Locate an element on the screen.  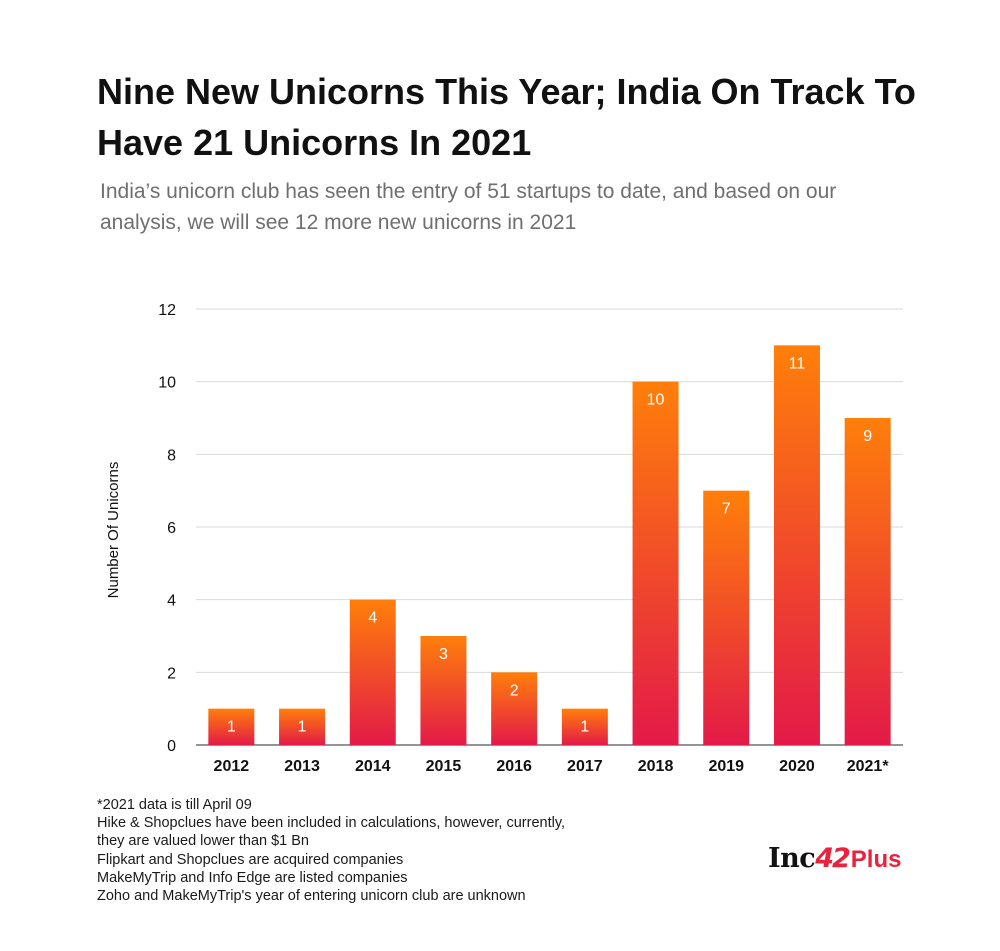
x-tick-label: 2014 is located at coordinates (373, 766).